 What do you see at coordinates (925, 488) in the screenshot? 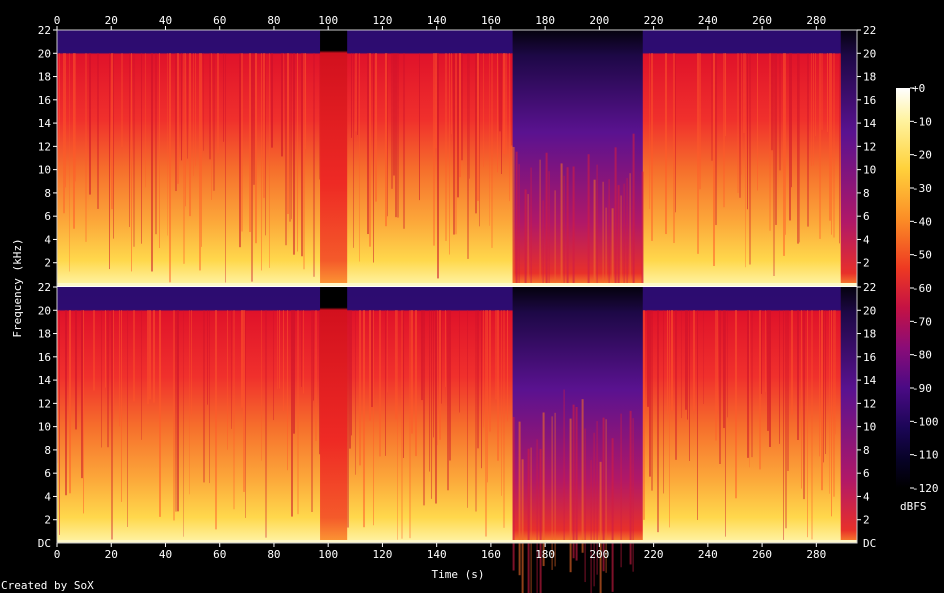
I see `colorbar-tick-label: -120` at bounding box center [925, 488].